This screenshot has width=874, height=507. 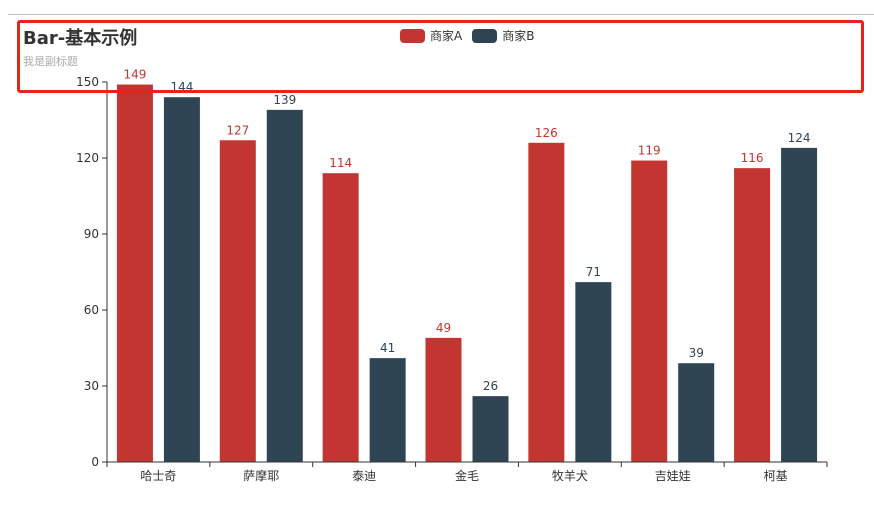 What do you see at coordinates (181, 87) in the screenshot?
I see `bar-value-label: 144` at bounding box center [181, 87].